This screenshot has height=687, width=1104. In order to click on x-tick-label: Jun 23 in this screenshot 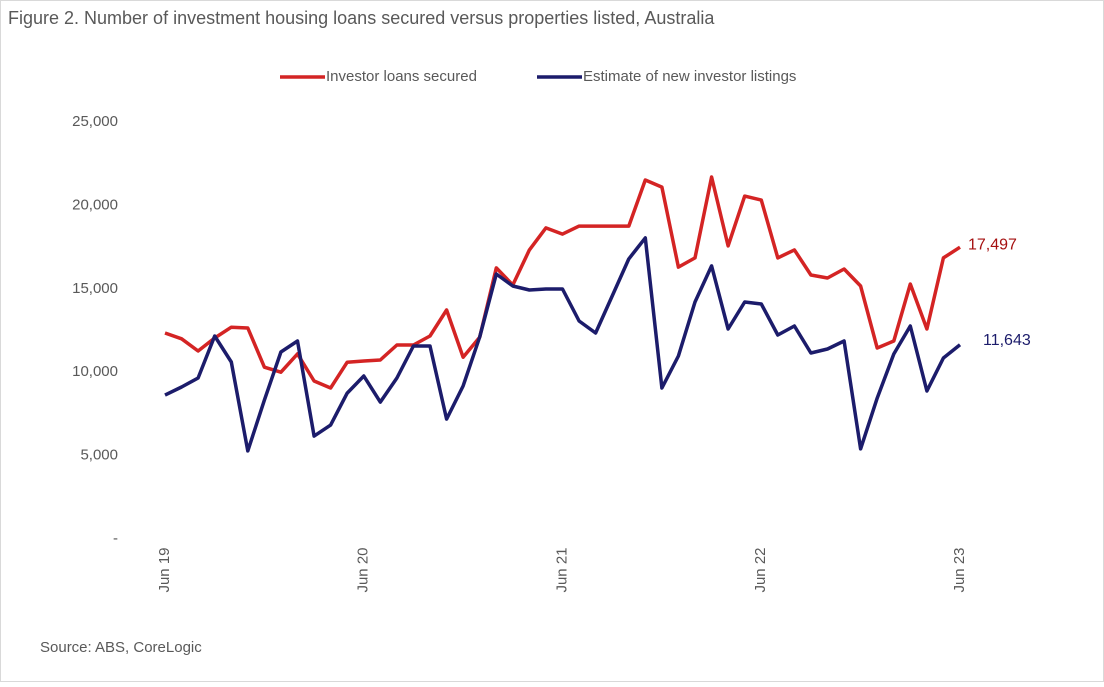, I will do `click(959, 569)`.